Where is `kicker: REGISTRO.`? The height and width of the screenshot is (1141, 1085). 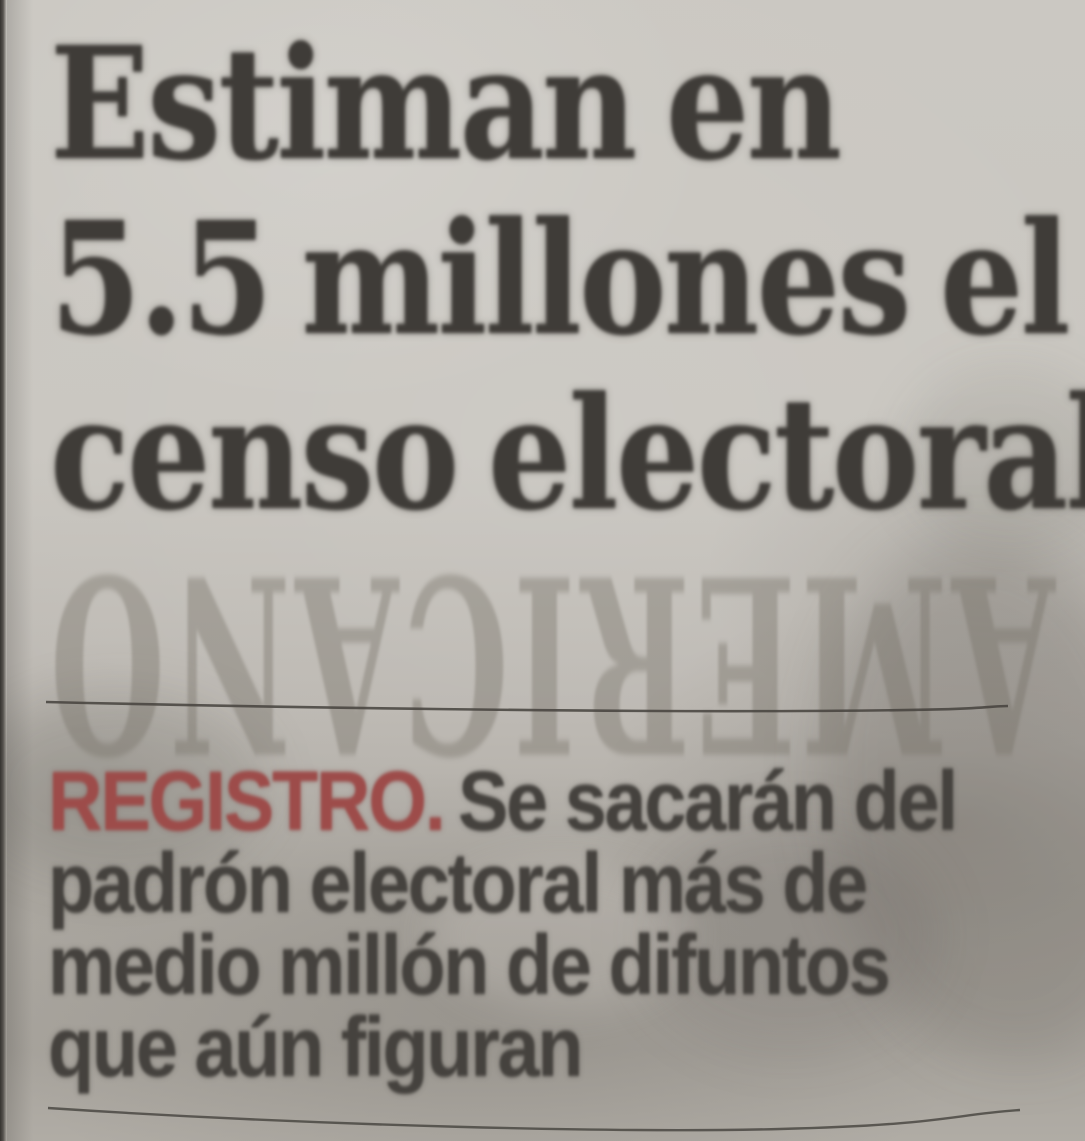 kicker: REGISTRO. is located at coordinates (247, 801).